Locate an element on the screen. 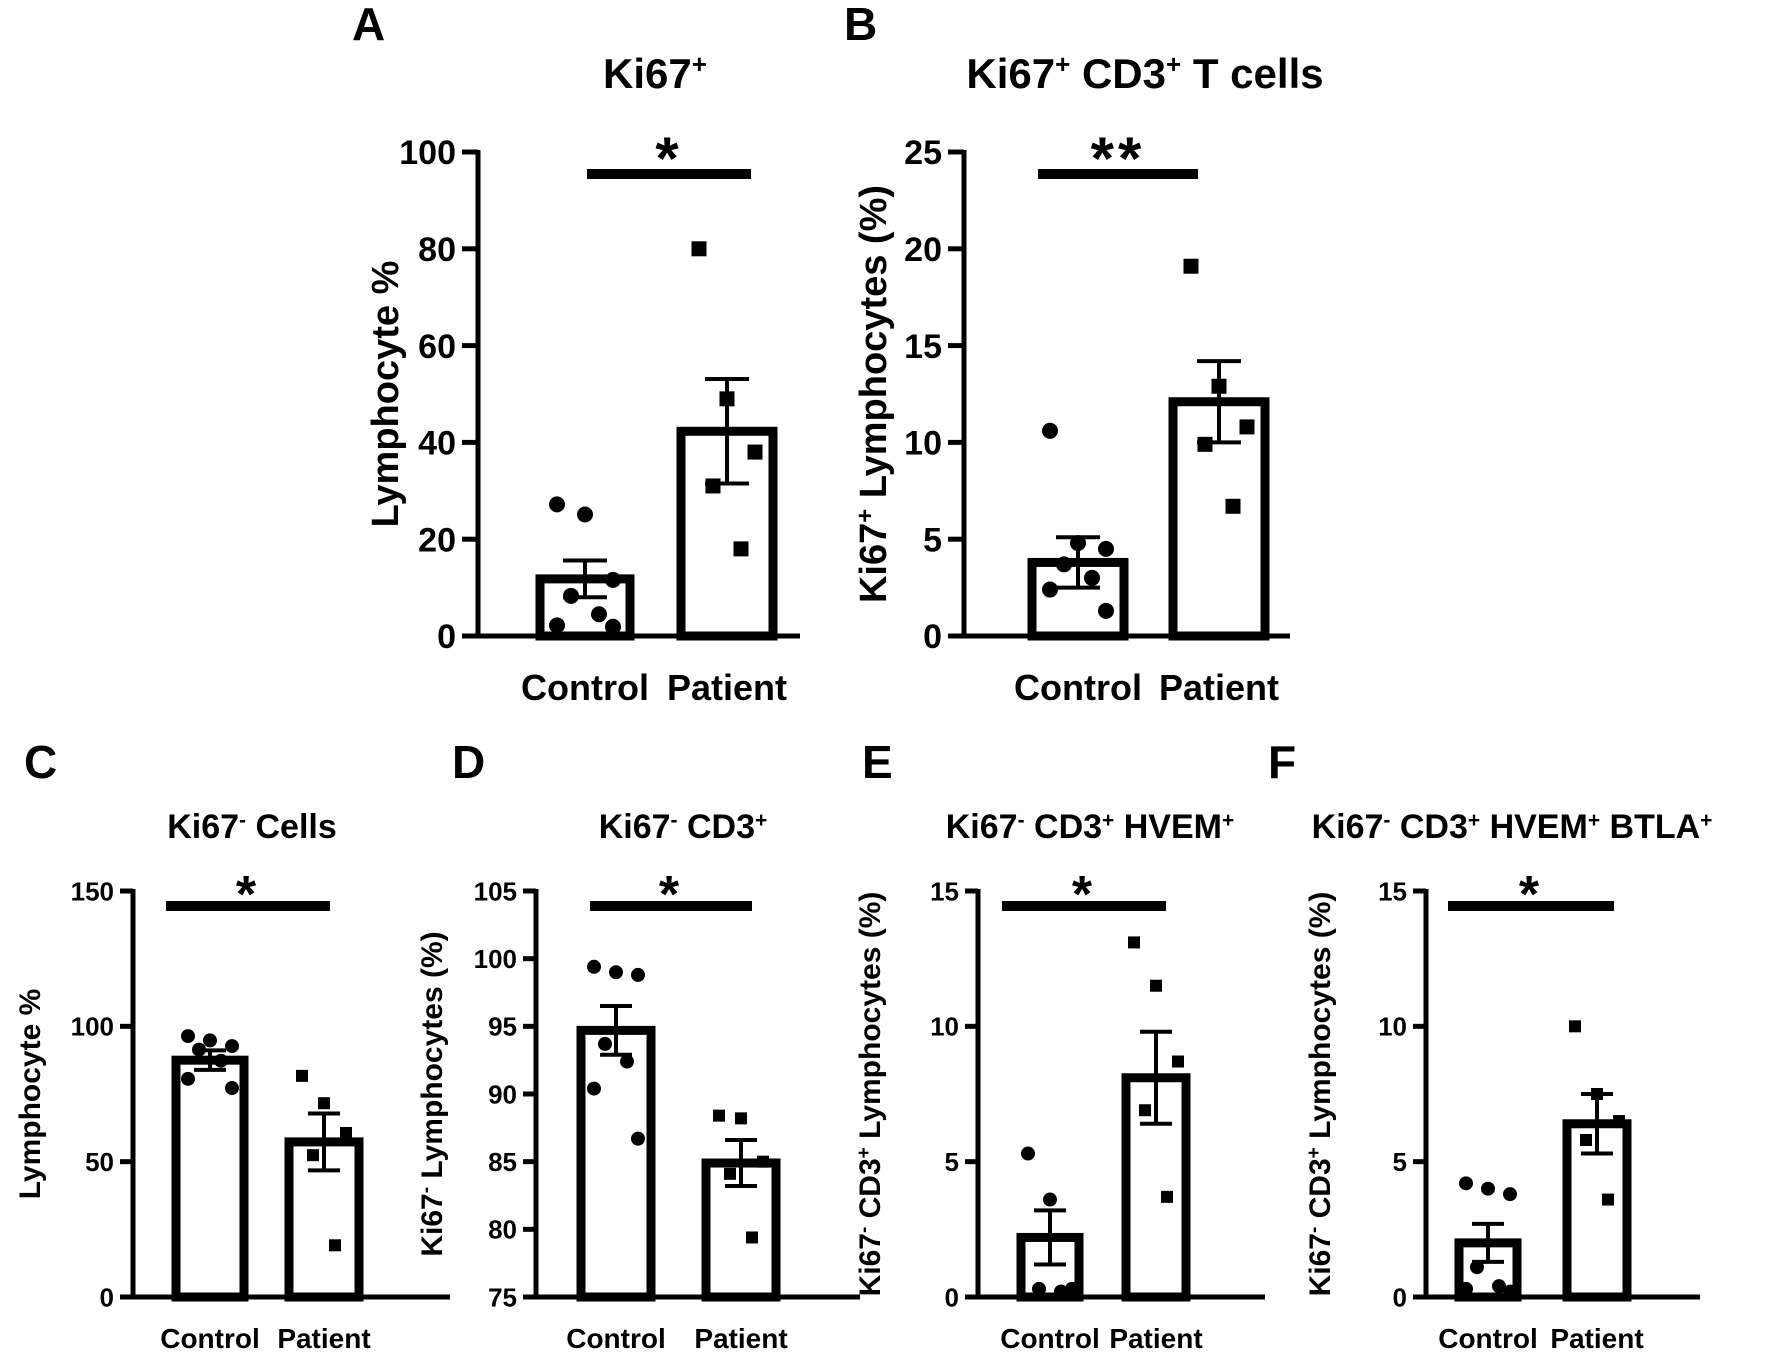 This screenshot has width=1772, height=1354. ylabel-part-2: CD3 is located at coordinates (1320, 1192).